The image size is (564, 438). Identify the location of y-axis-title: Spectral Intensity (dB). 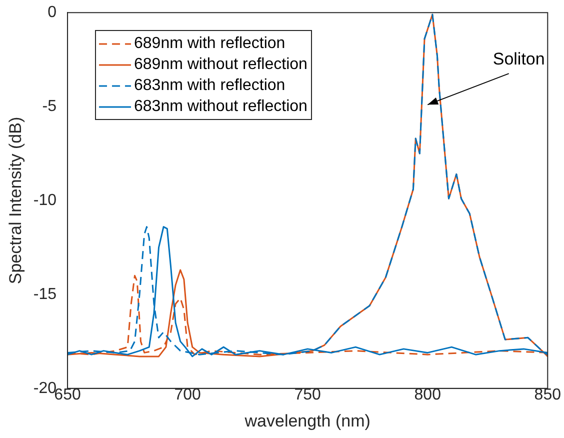
(15, 200).